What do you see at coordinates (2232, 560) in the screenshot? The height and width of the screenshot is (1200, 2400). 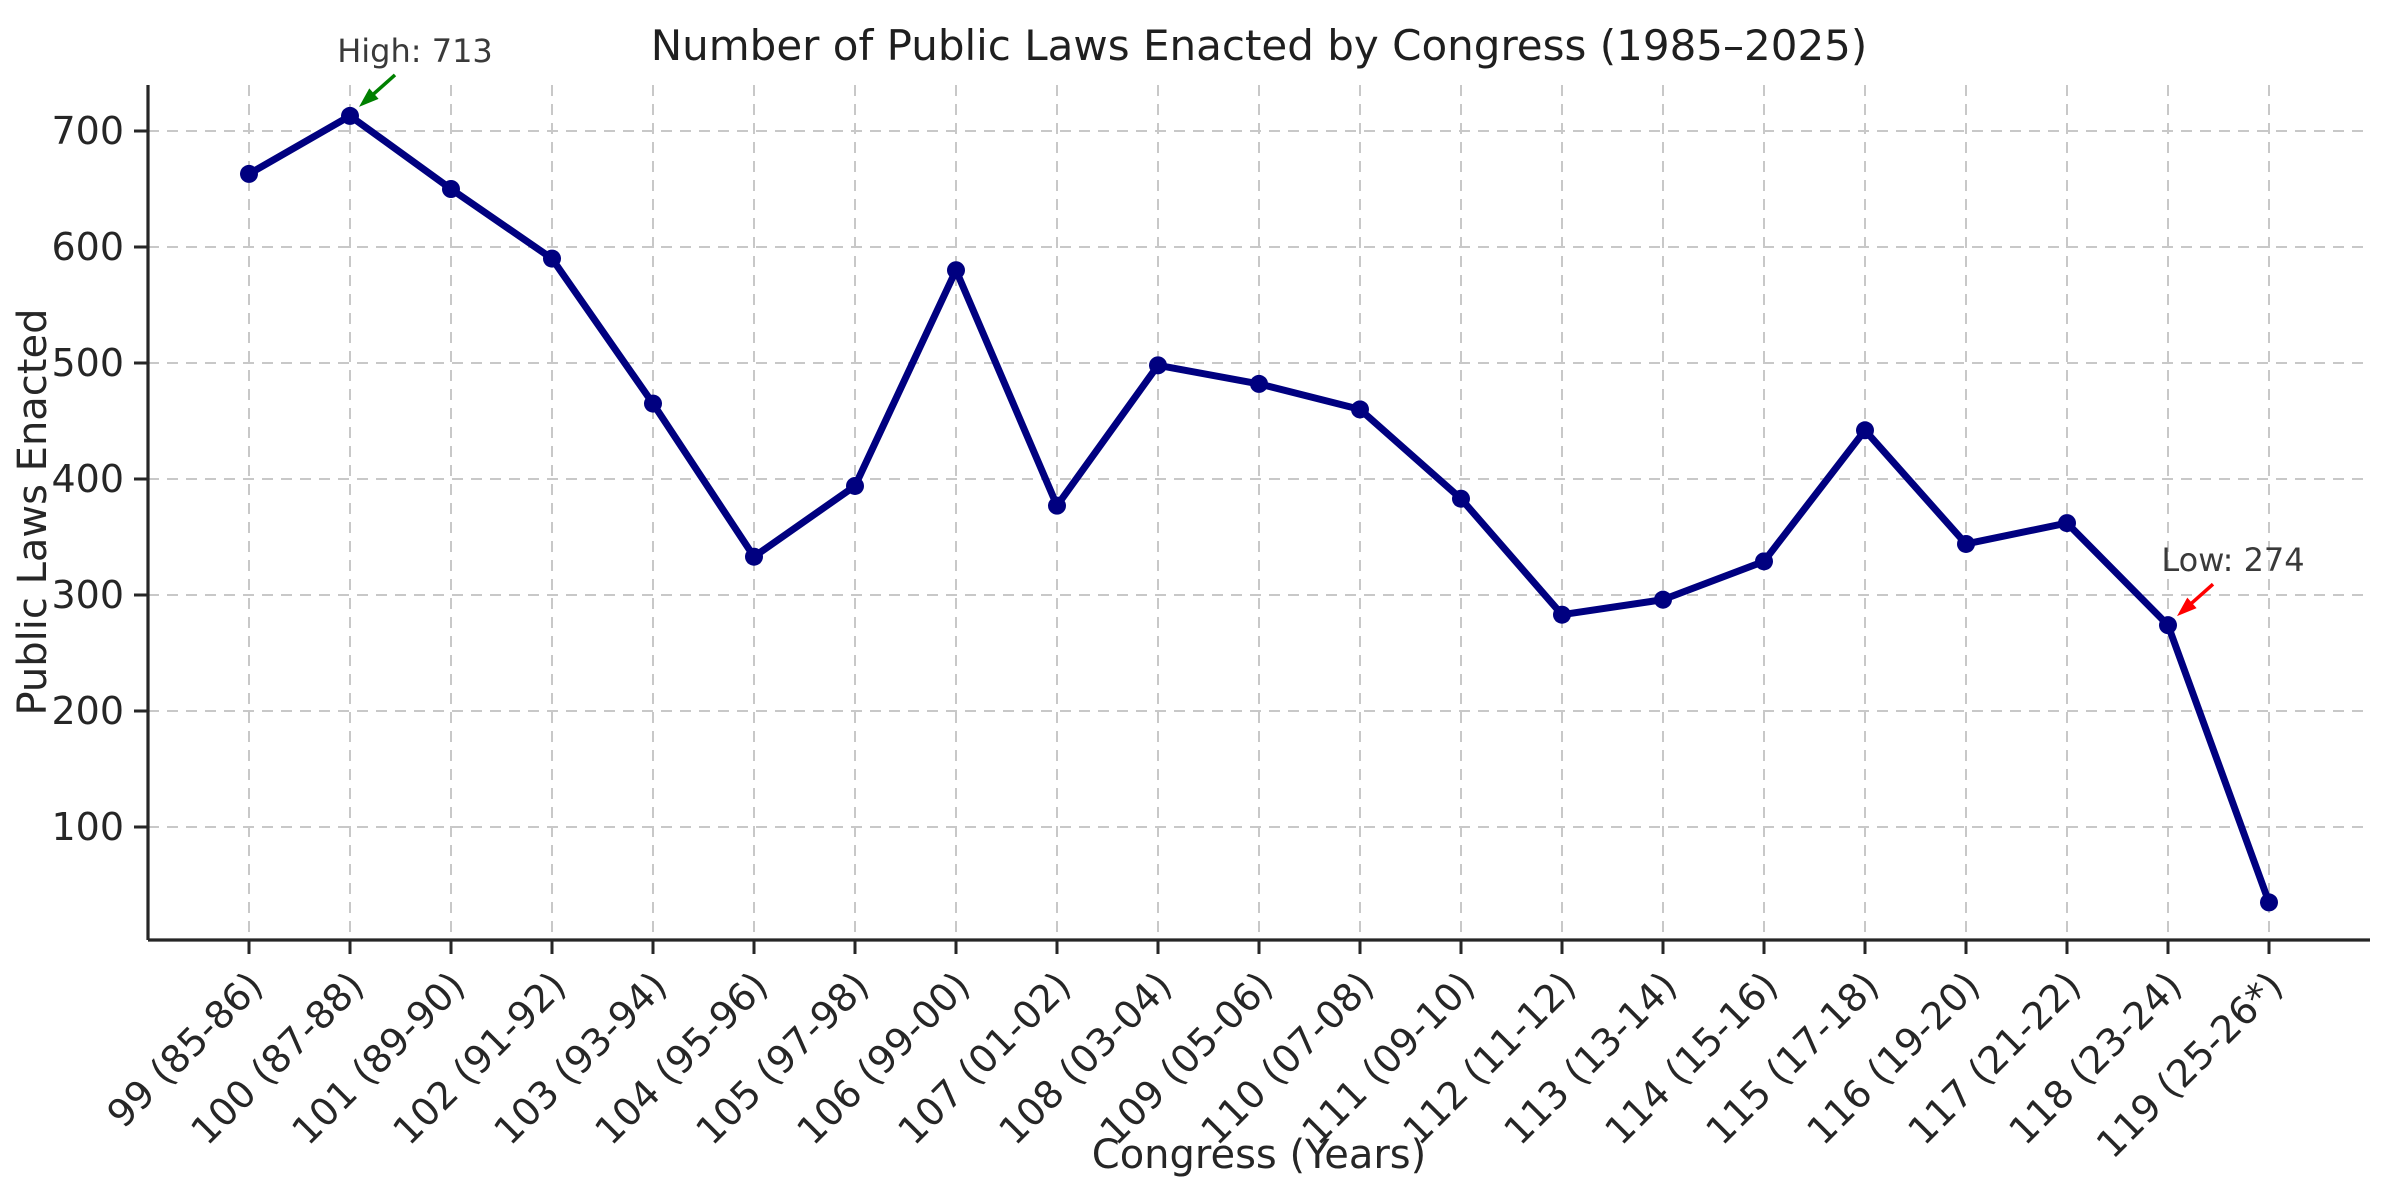 I see `annotation-label: Low: 274` at bounding box center [2232, 560].